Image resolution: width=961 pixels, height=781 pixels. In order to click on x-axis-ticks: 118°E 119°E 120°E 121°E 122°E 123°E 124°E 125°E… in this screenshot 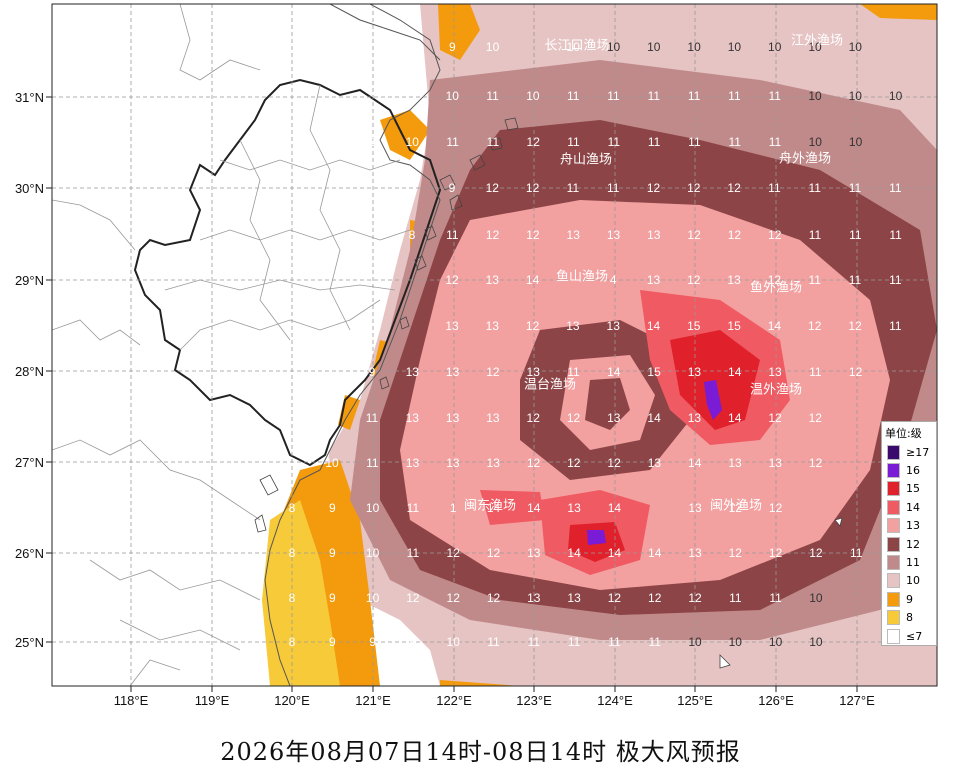, I will do `click(494, 697)`.